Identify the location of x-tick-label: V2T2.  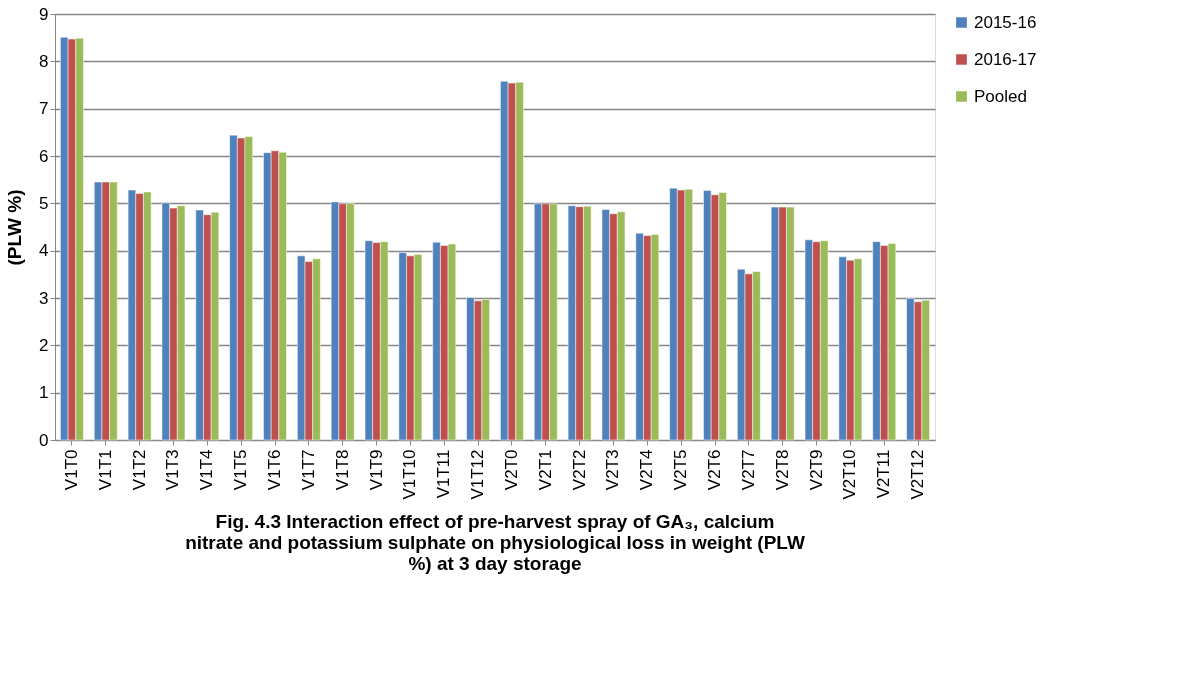
(579, 470).